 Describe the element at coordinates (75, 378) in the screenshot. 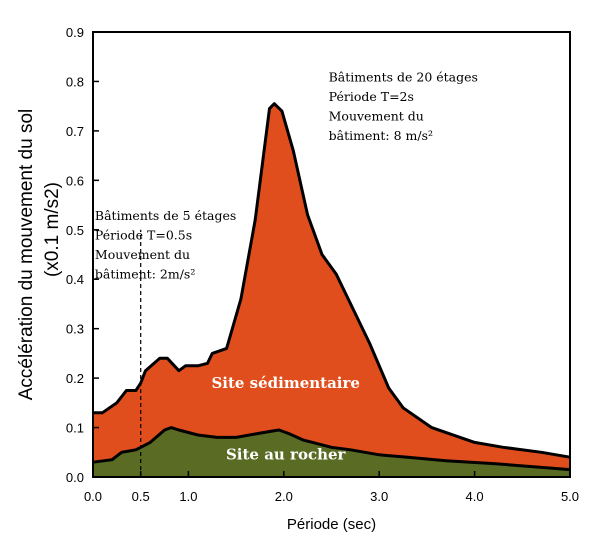

I see `y-tick-label: 0.2` at that location.